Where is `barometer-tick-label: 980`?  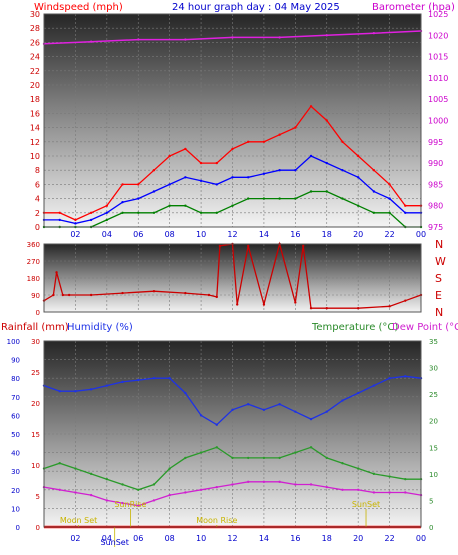
barometer-tick-label: 980 is located at coordinates (435, 206).